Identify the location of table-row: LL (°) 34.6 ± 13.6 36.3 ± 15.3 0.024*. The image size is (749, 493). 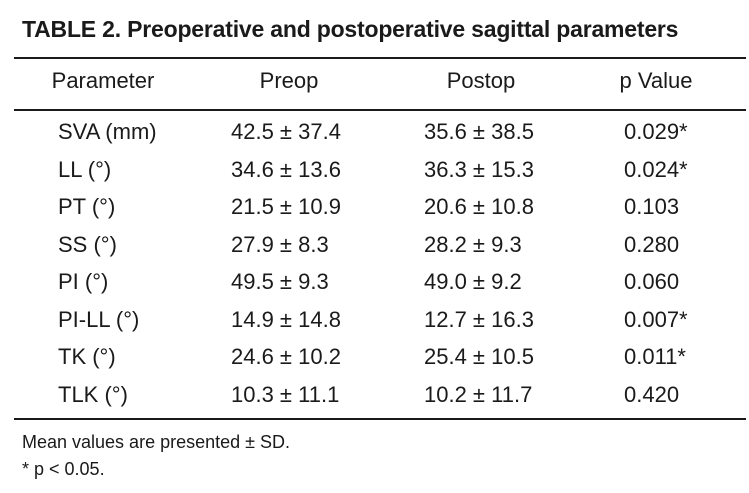
(374, 172).